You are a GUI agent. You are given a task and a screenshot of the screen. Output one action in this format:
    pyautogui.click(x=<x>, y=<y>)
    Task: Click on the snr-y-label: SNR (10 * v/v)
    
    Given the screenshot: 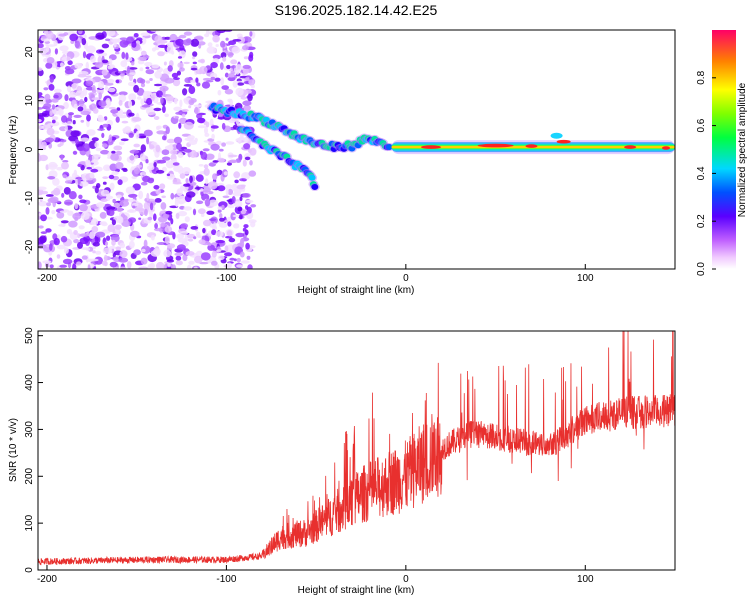 What is the action you would take?
    pyautogui.click(x=13, y=450)
    